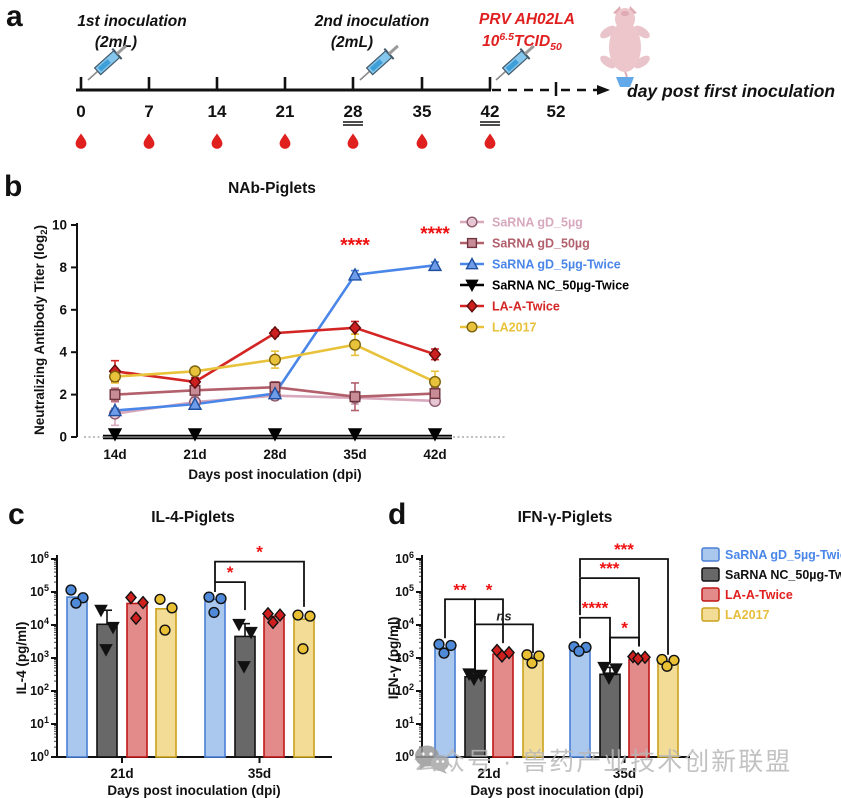  I want to click on first-inoculation-label: 1st inoculation, so click(131, 21).